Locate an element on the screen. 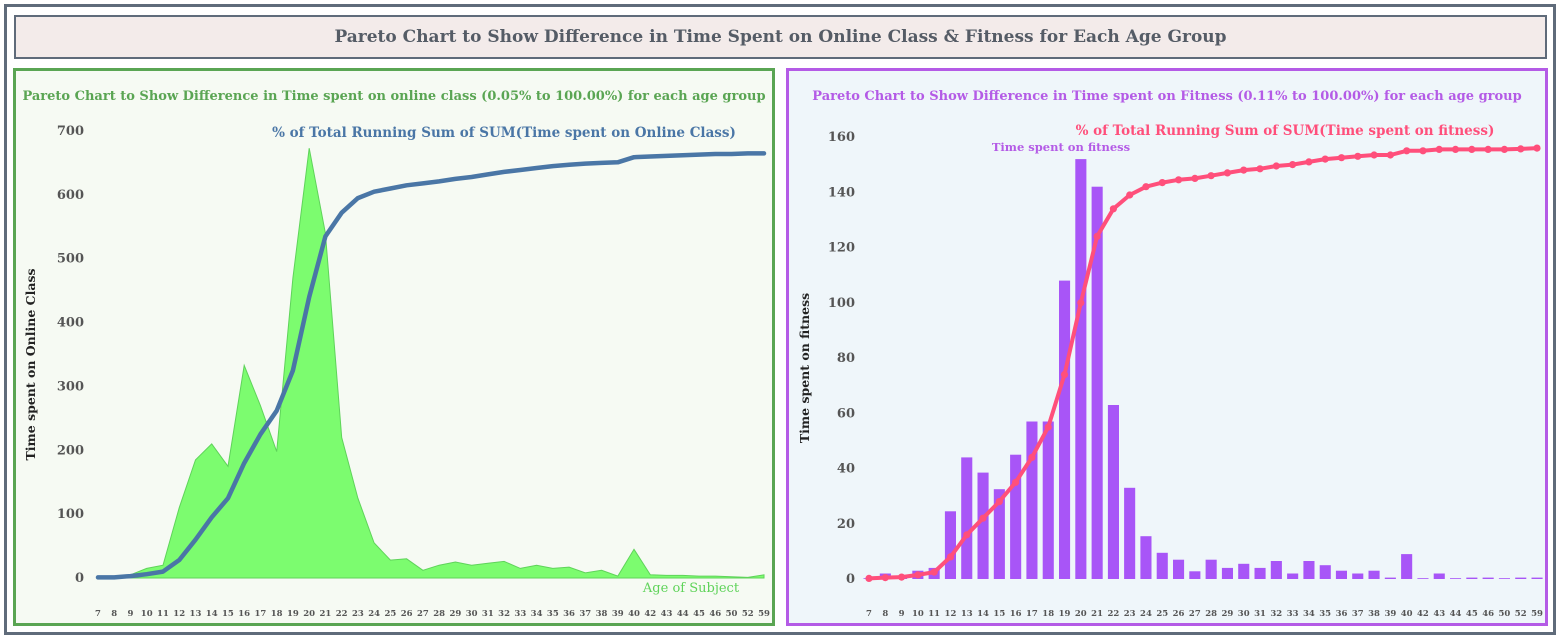 The image size is (1560, 640). x-tick-label: 45 is located at coordinates (1472, 614).